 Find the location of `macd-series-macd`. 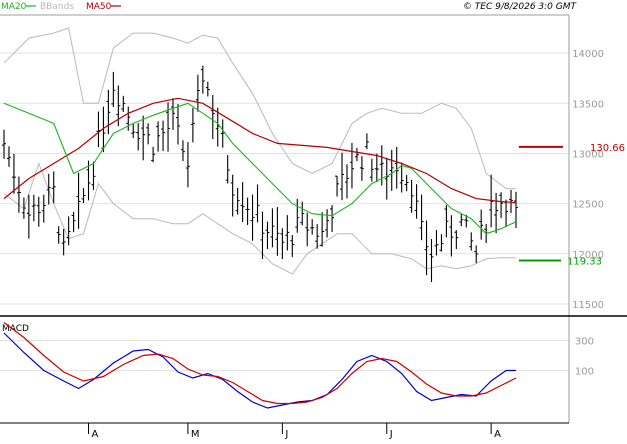

macd-series-macd is located at coordinates (259, 370).